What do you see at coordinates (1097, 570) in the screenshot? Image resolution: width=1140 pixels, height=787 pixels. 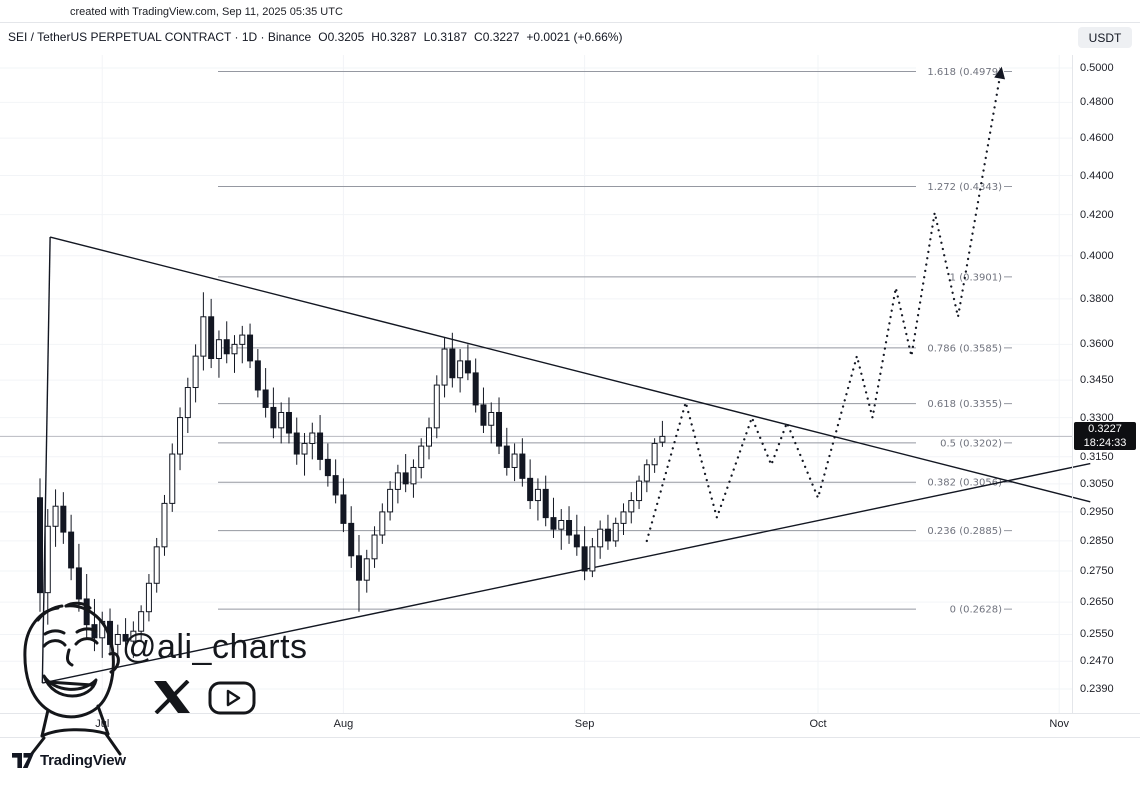 I see `price-tick-label: 0.2750` at bounding box center [1097, 570].